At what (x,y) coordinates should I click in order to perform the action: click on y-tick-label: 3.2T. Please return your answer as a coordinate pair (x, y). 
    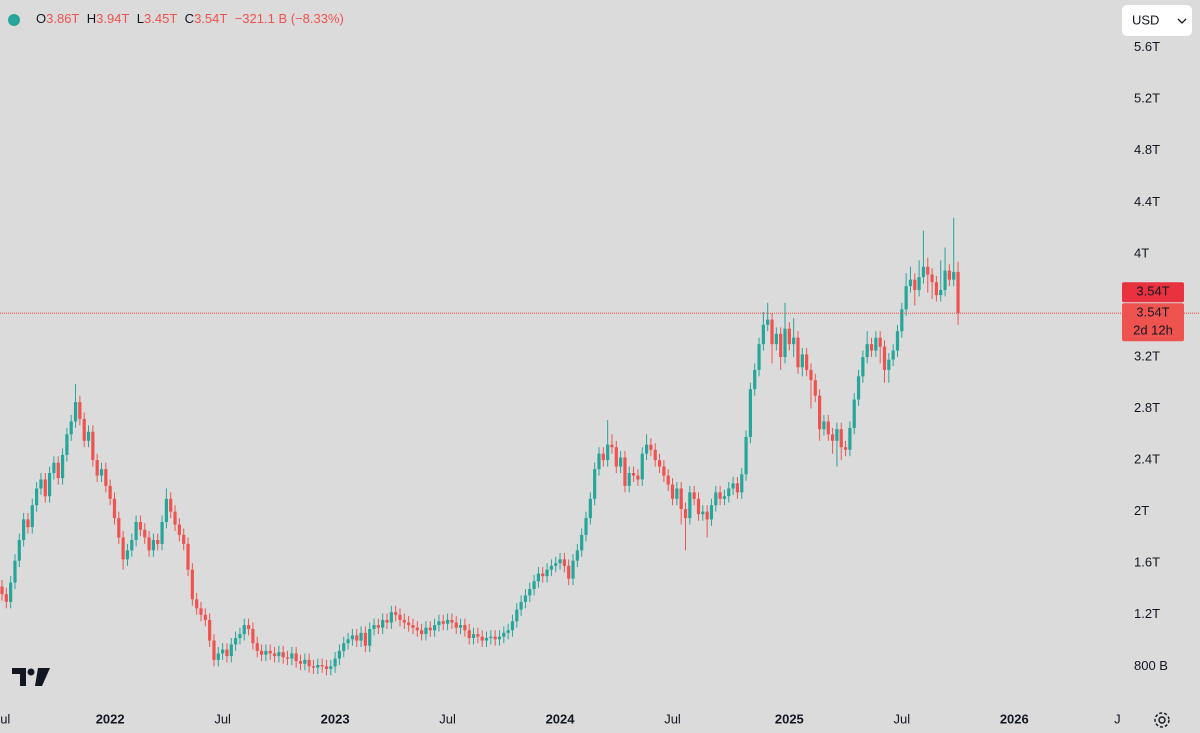
    Looking at the image, I should click on (1147, 355).